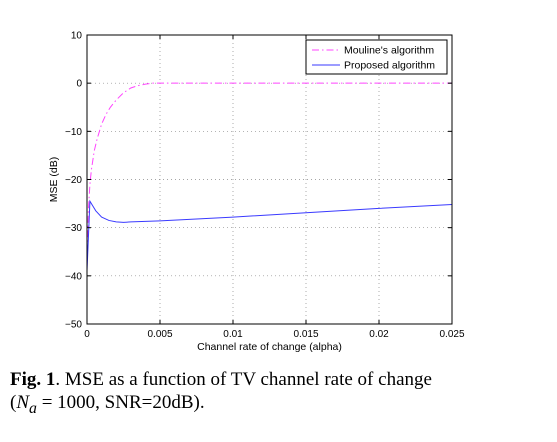 This screenshot has height=442, width=557. Describe the element at coordinates (54, 180) in the screenshot. I see `y-axis-label: MSE (dB)` at that location.